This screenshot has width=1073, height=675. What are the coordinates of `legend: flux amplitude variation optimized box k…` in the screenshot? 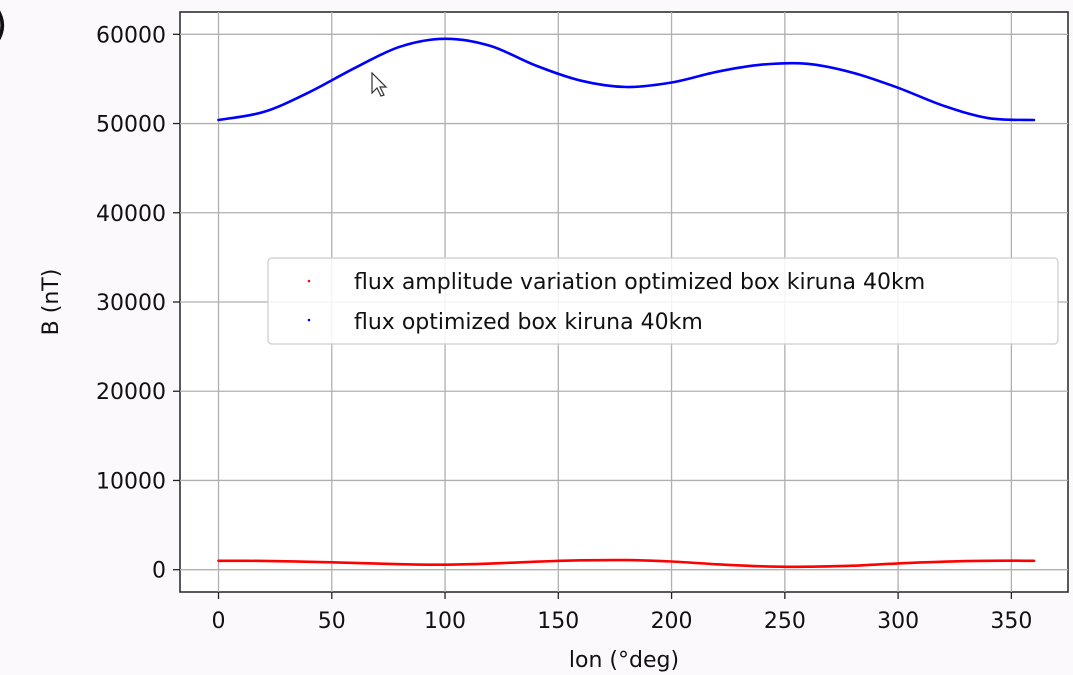 It's located at (663, 301).